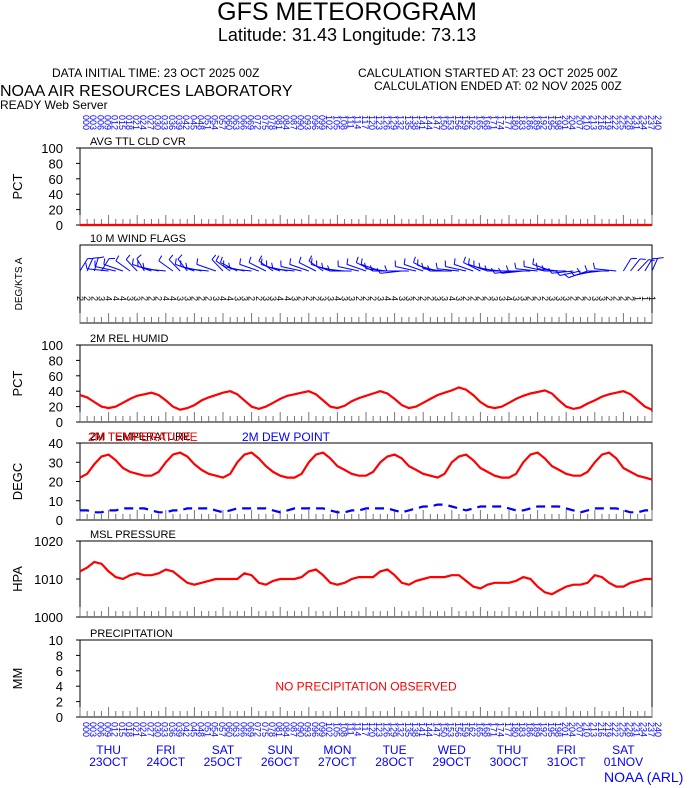 Image resolution: width=694 pixels, height=788 pixels. What do you see at coordinates (465, 122) in the screenshot?
I see `top-hour-label: 159` at bounding box center [465, 122].